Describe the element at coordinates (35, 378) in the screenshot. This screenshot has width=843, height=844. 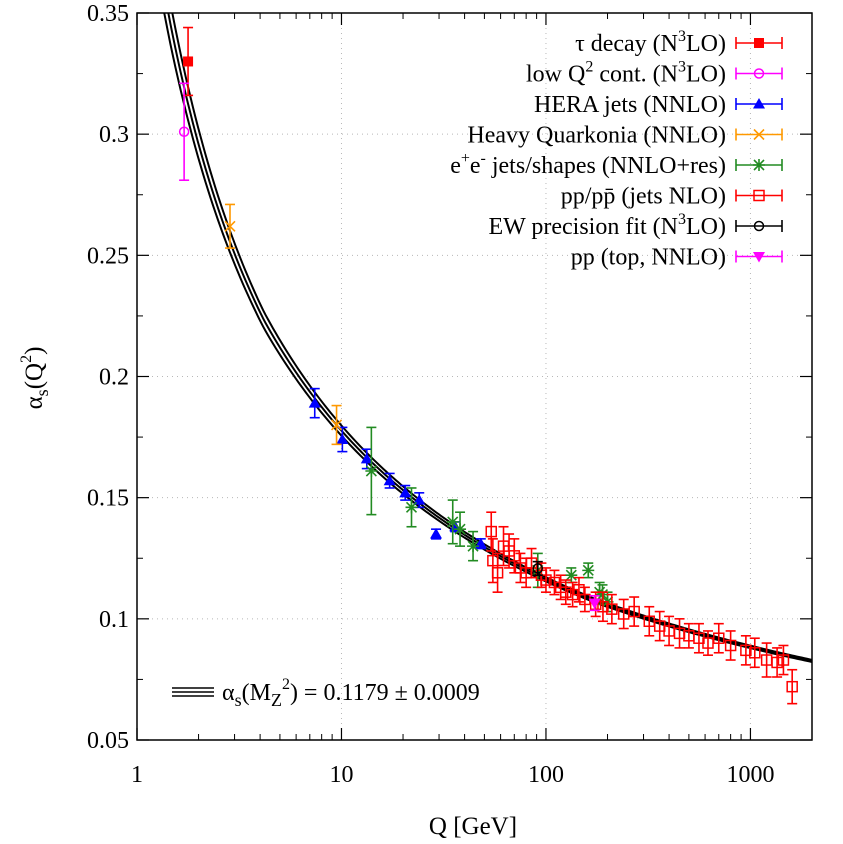
I see `y-axis-label: αs(Q2)` at that location.